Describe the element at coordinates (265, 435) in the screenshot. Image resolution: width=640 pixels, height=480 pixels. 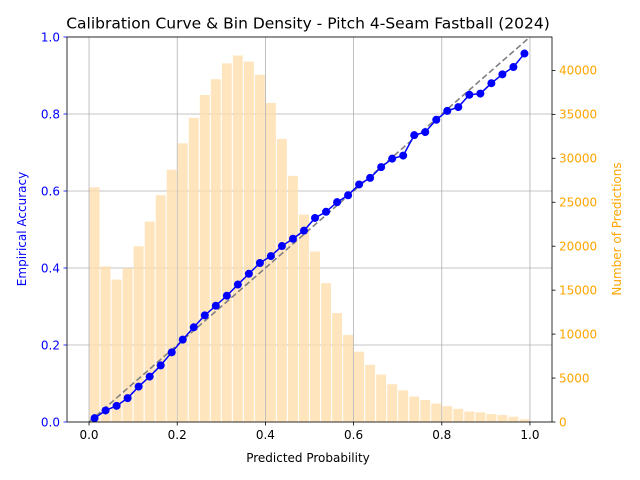
I see `x-tick-label: 0.4` at that location.